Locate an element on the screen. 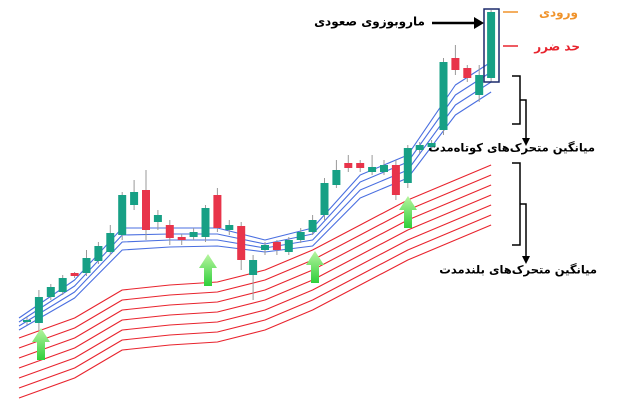  short-ma-label: میانگین متحرک‌های کوتاه‌مدت is located at coordinates (511, 148).